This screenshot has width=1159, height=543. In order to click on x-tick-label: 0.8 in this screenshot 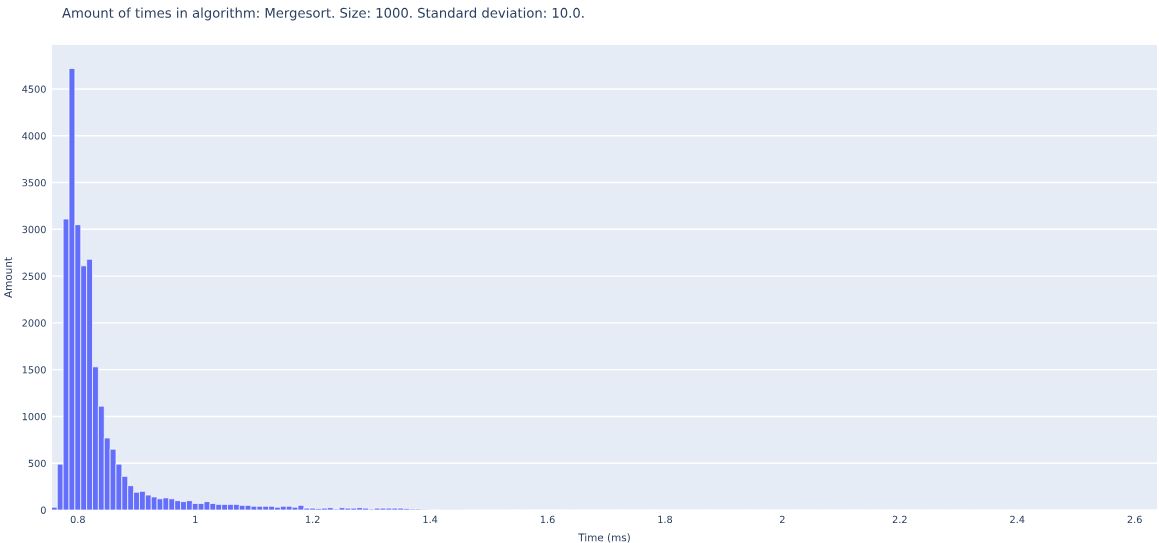, I will do `click(77, 519)`.